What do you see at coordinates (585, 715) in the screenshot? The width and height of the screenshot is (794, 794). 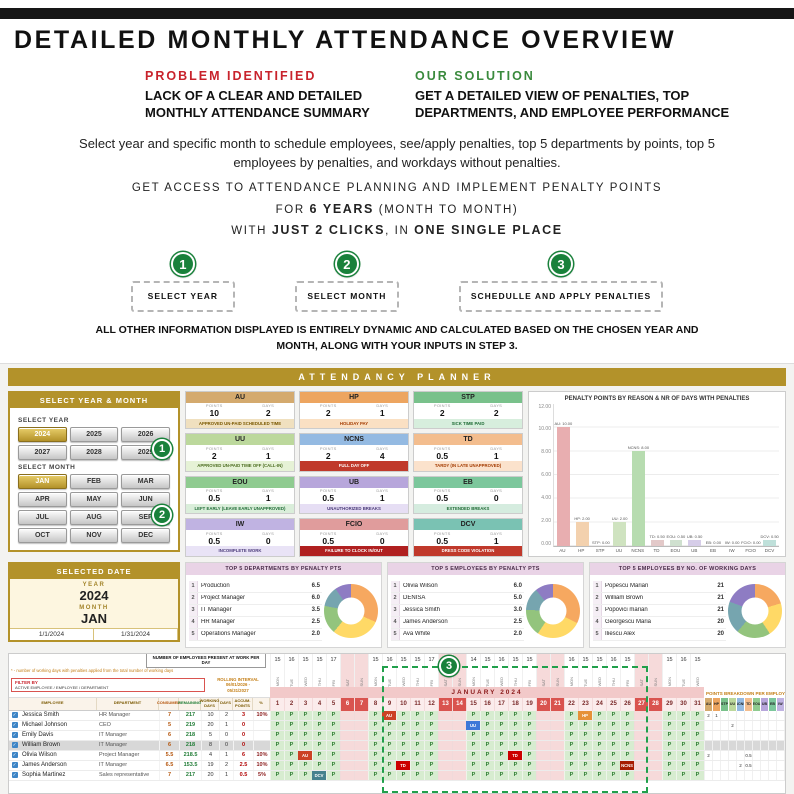 I see `day-cell-penalty: HP` at bounding box center [585, 715].